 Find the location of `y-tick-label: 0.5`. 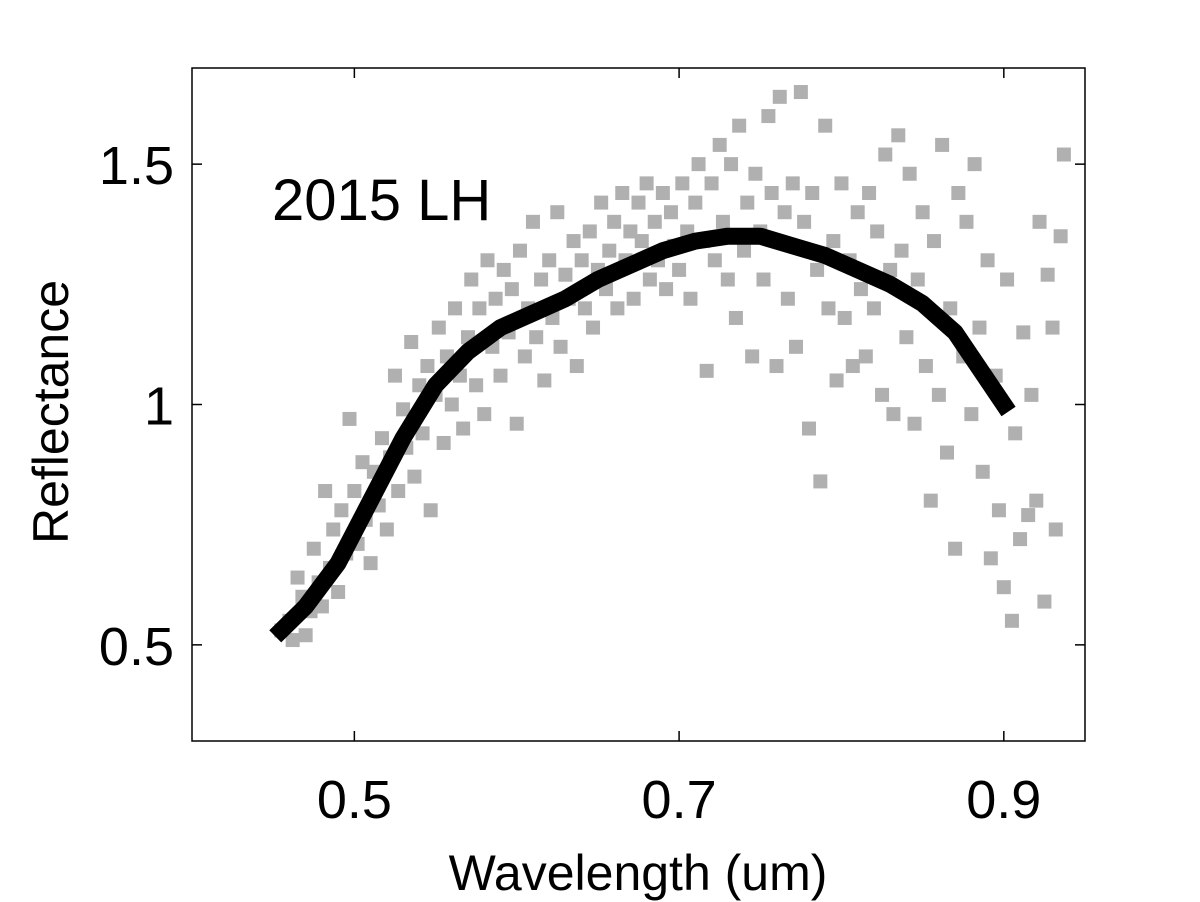

y-tick-label: 0.5 is located at coordinates (136, 647).